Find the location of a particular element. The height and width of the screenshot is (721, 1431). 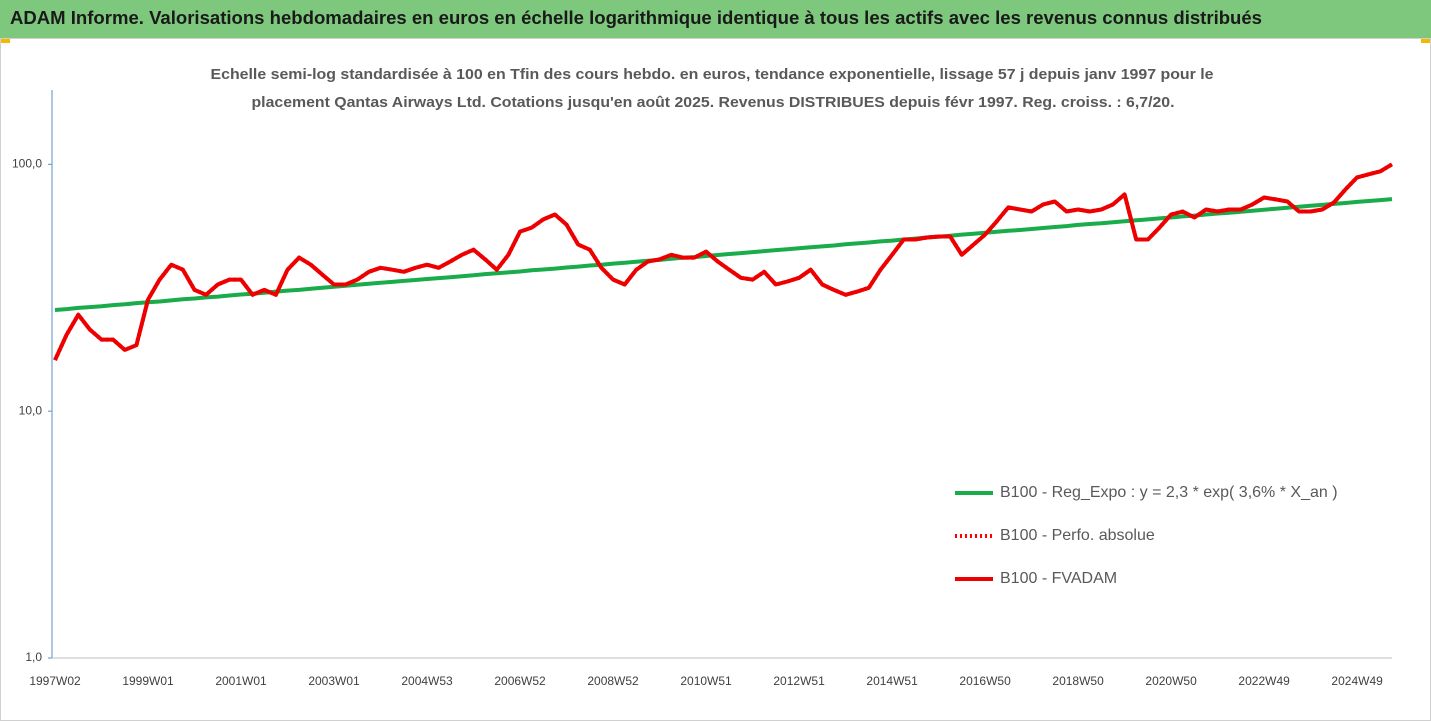

legend-label: B100 - FVADAM is located at coordinates (1058, 578).